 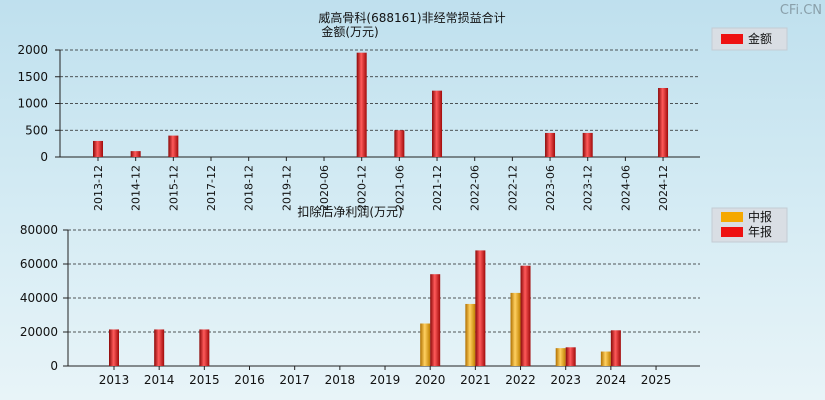 What do you see at coordinates (173, 188) in the screenshot?
I see `x-tick-label: 2015-12` at bounding box center [173, 188].